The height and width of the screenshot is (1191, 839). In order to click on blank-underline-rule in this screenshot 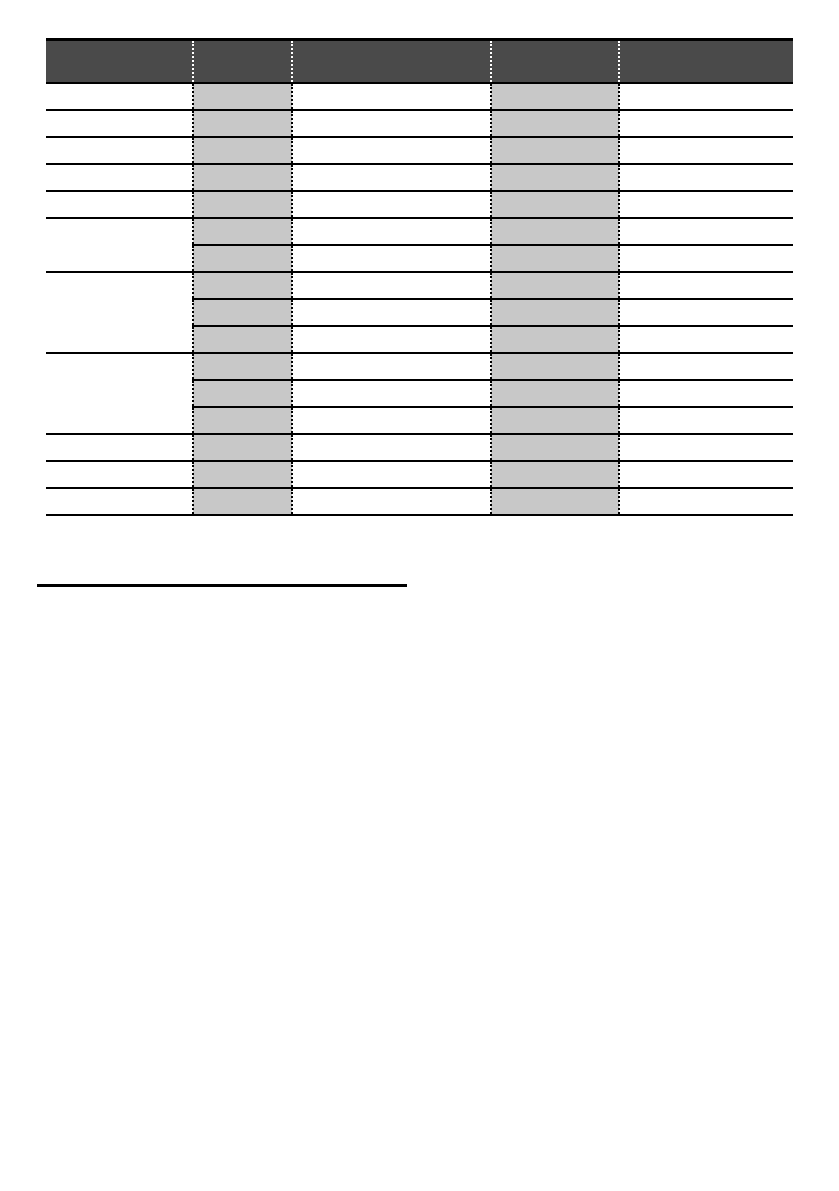, I will do `click(222, 585)`.